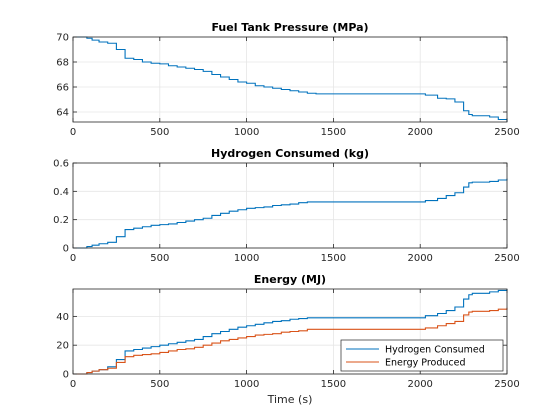 This screenshot has height=420, width=560. I want to click on chart-title: Hydrogen Consumed (kg), so click(290, 153).